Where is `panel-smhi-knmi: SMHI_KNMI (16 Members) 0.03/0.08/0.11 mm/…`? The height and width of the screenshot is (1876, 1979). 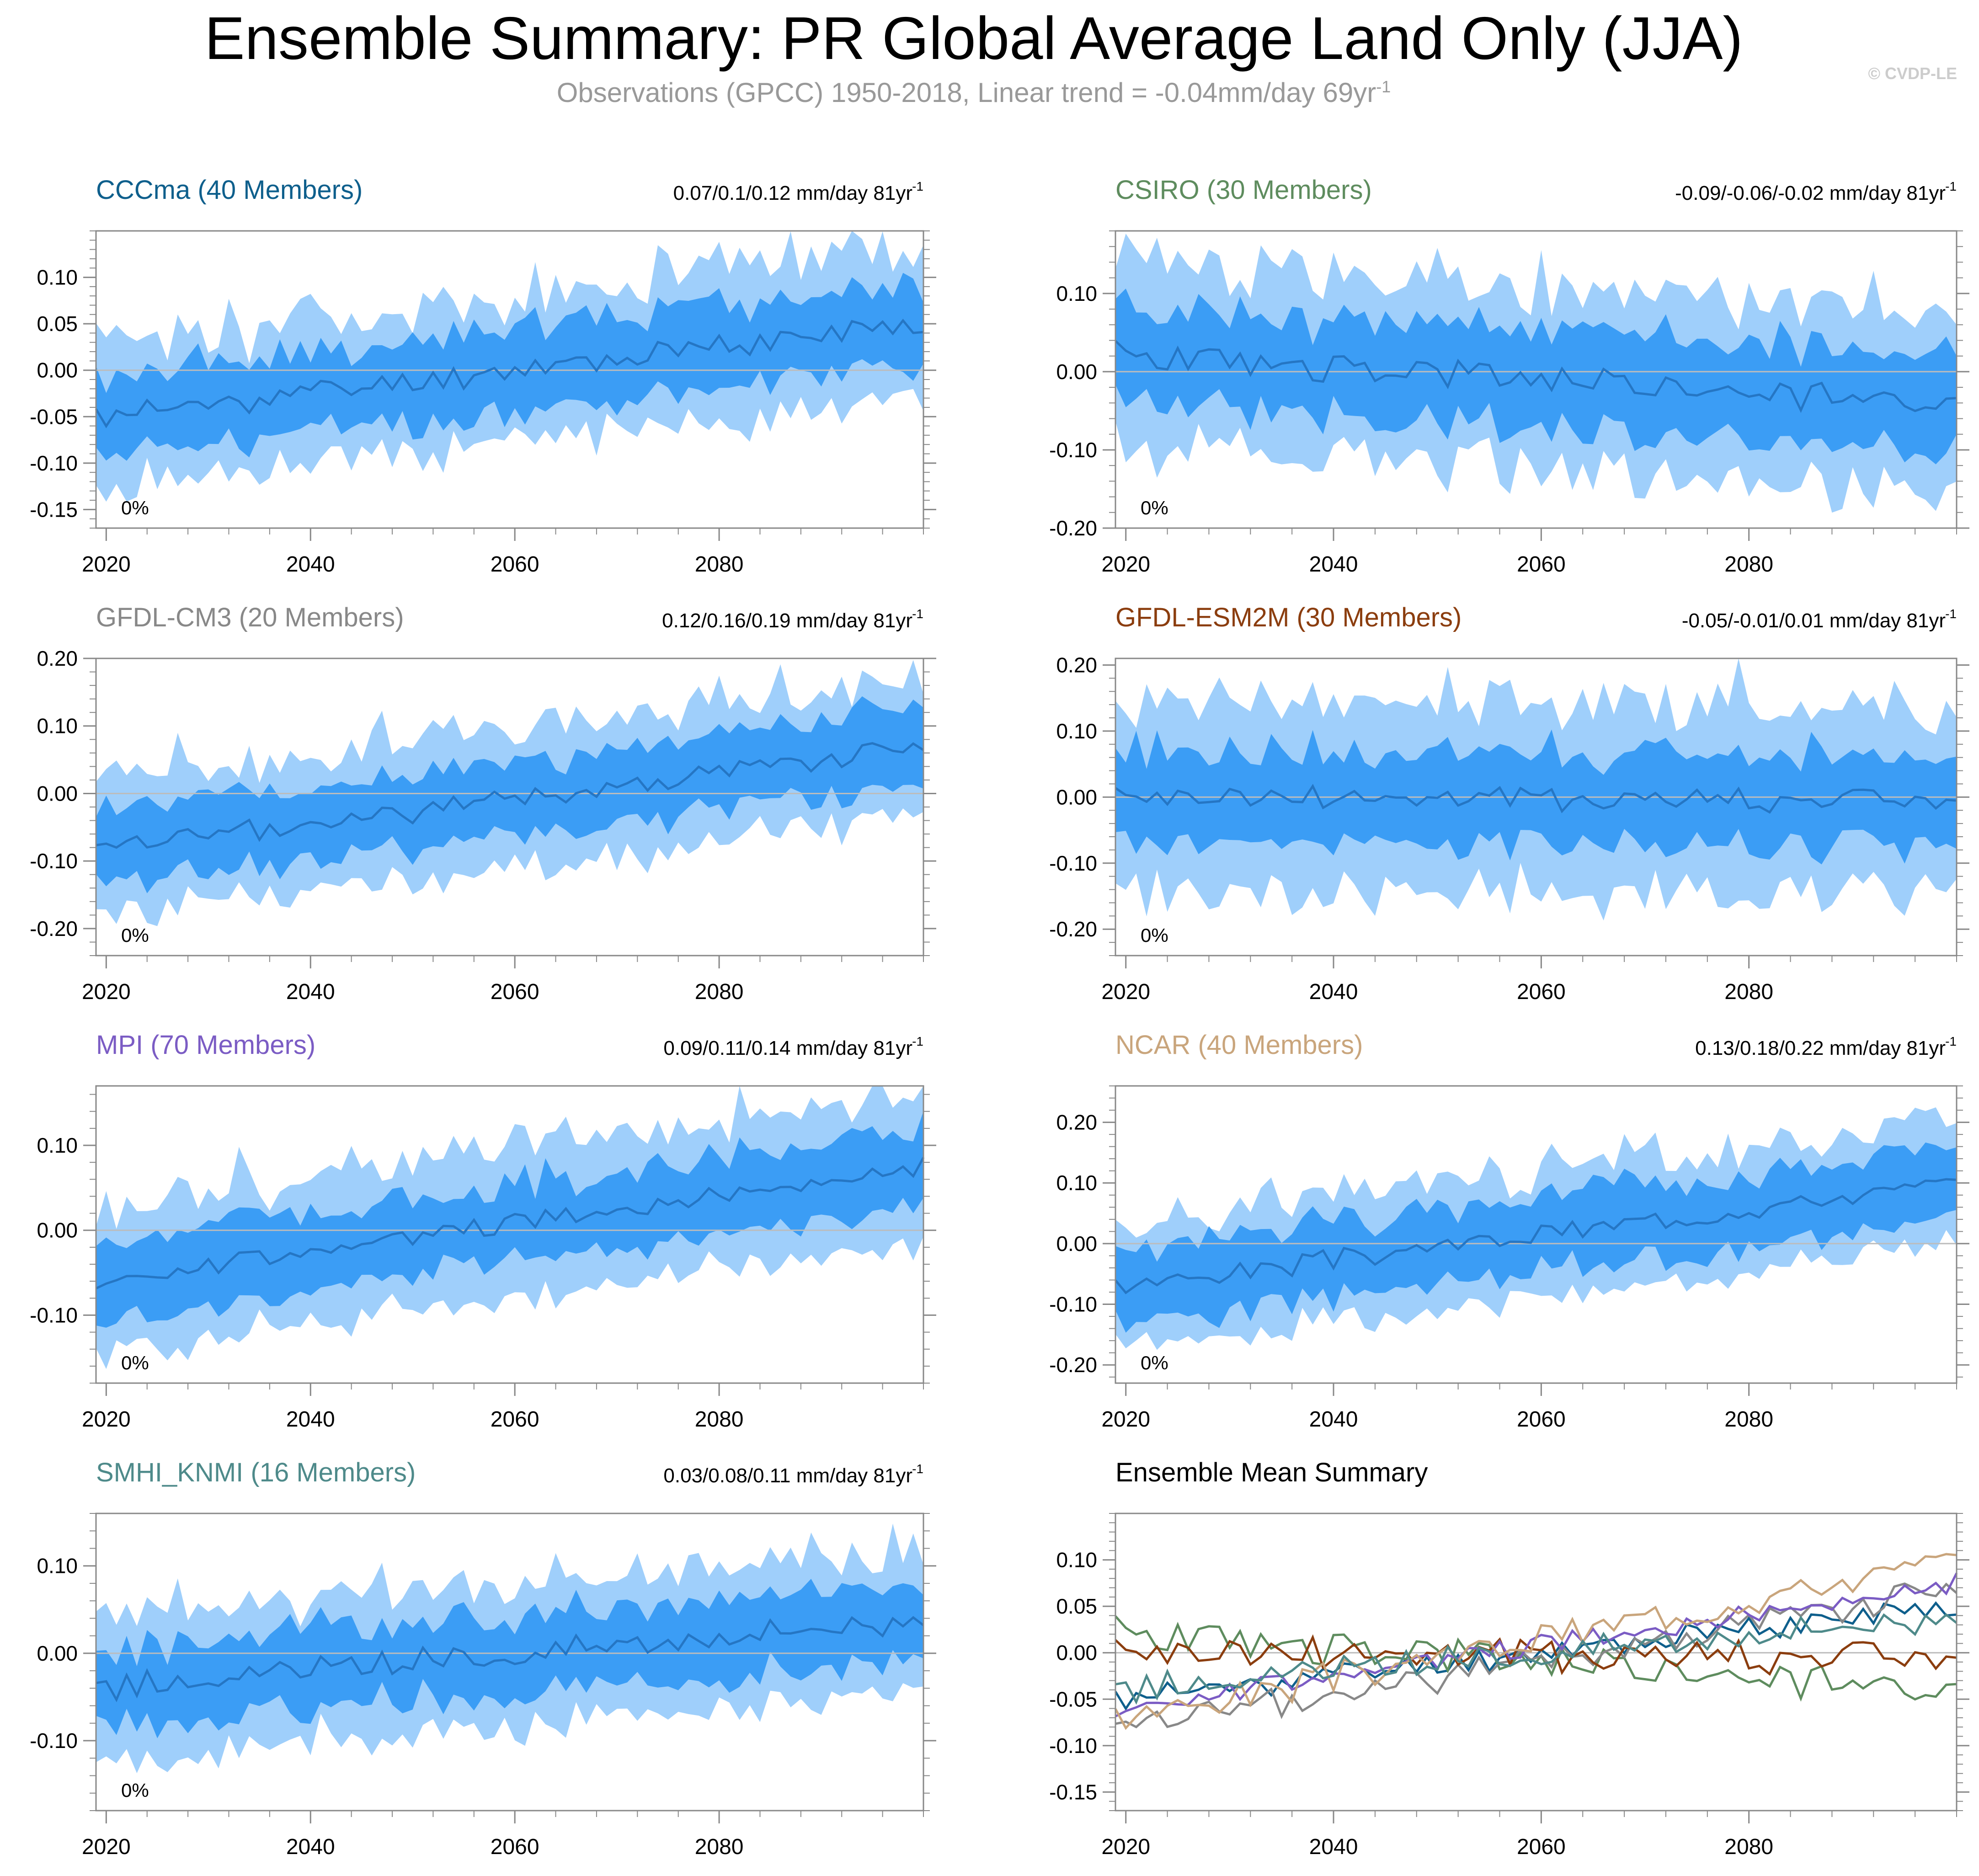 panel-smhi-knmi: SMHI_KNMI (16 Members) 0.03/0.08/0.11 mm/… is located at coordinates (483, 1658).